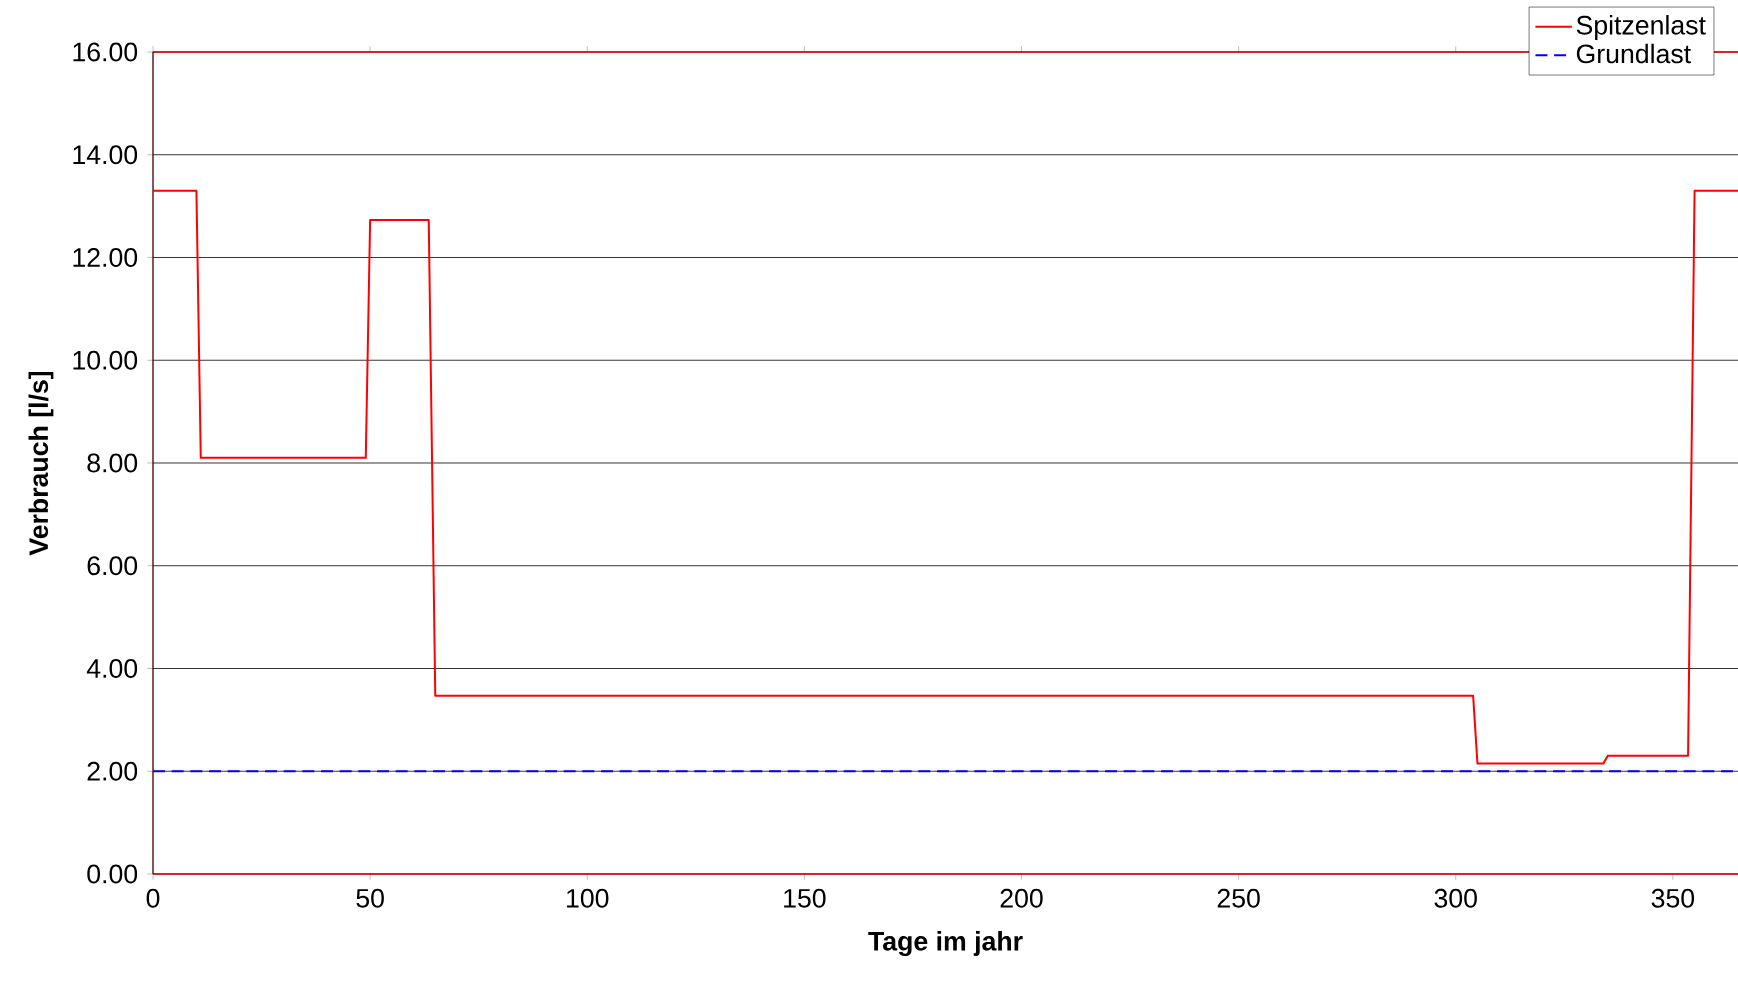 This screenshot has height=986, width=1738. Describe the element at coordinates (105, 155) in the screenshot. I see `y-tick-label: 14.00` at that location.